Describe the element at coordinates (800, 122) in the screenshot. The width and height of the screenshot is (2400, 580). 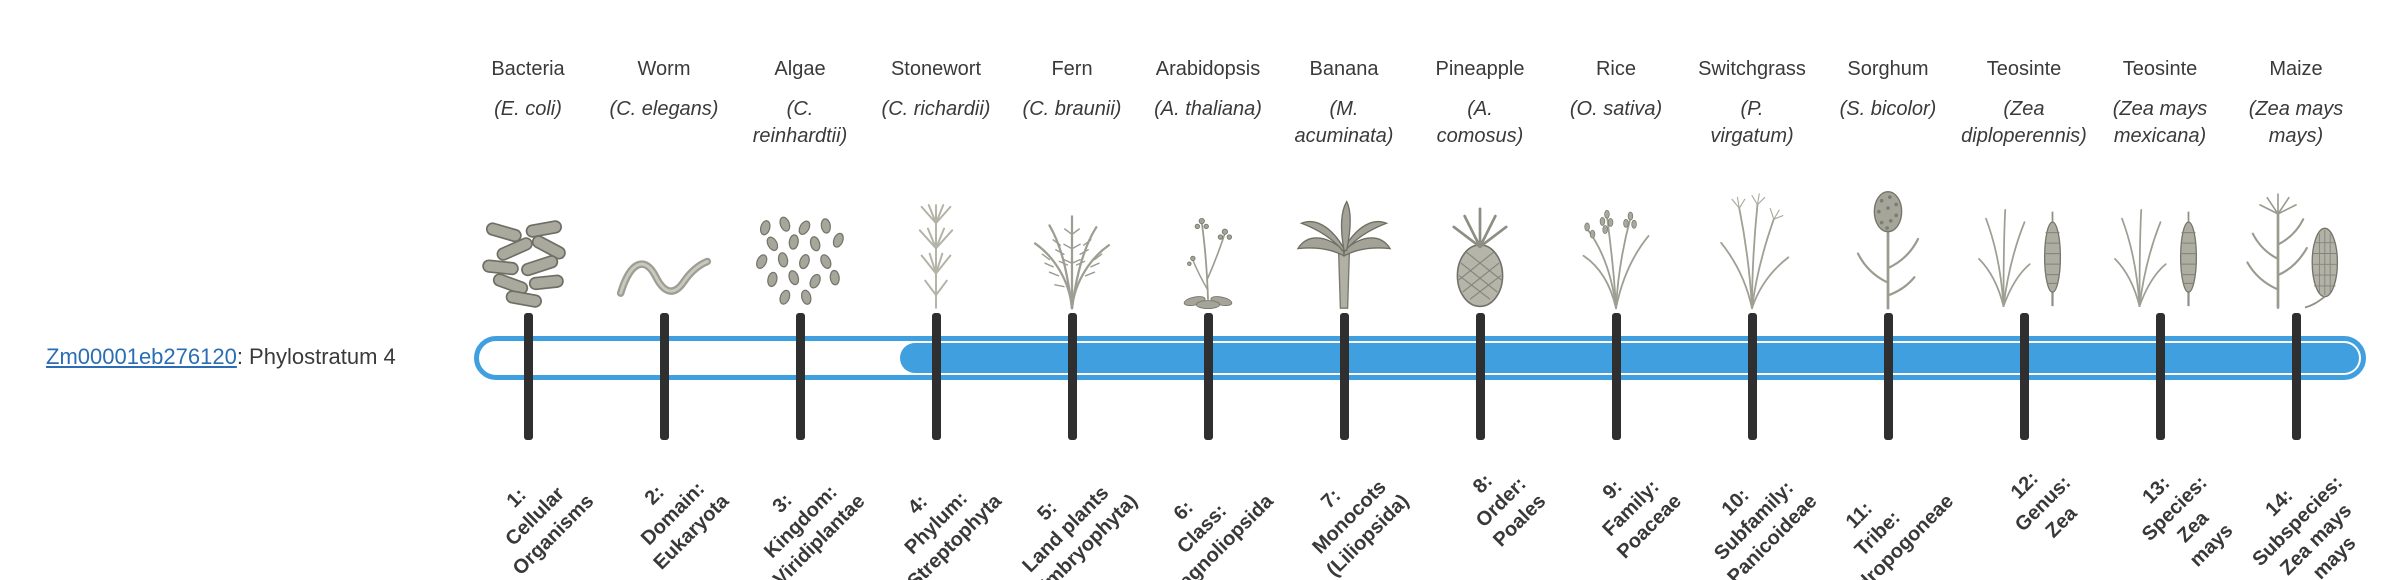
I see `organism-scientific-name: (C. reinhardtii)` at that location.